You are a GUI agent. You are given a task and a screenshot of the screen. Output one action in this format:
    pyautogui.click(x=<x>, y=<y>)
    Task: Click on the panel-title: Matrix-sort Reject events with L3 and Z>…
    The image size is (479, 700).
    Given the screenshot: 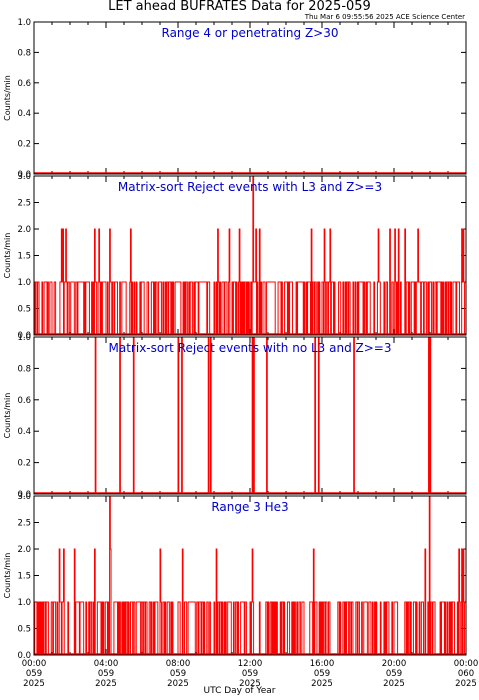 What is the action you would take?
    pyautogui.click(x=250, y=187)
    